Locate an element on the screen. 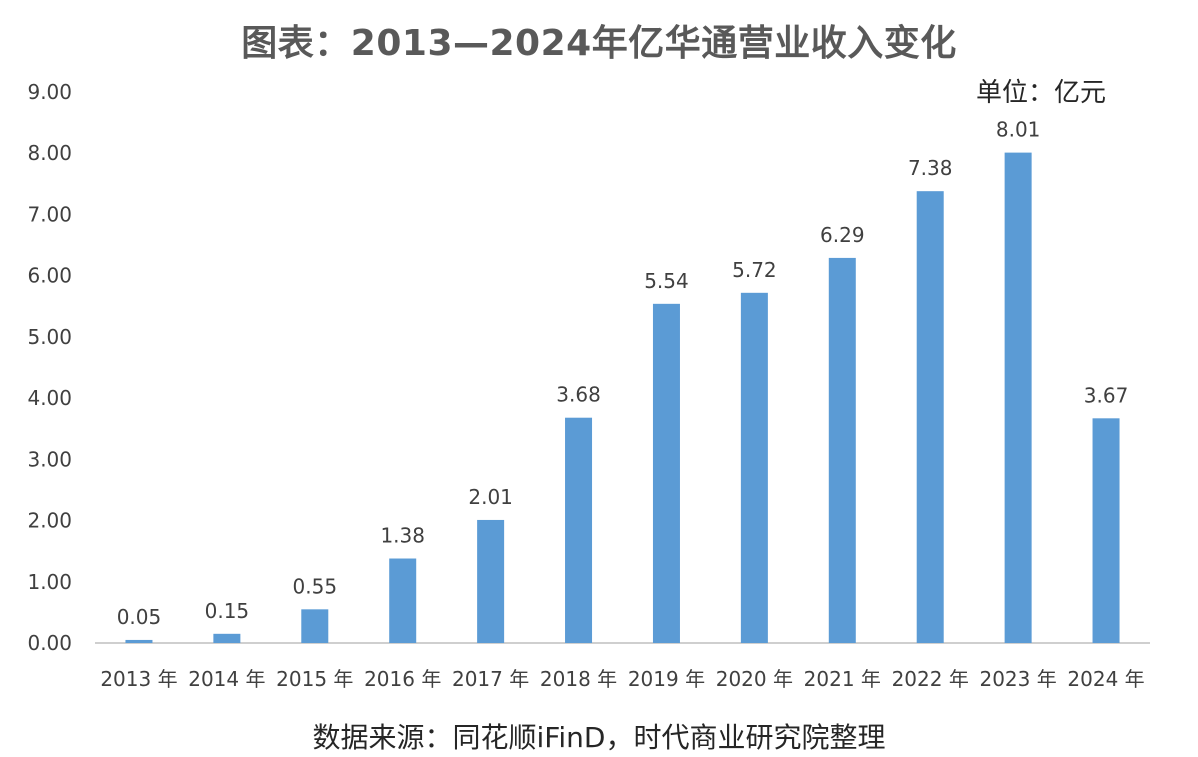 Image resolution: width=1198 pixels, height=757 pixels. y-tick-label: 2.00 is located at coordinates (49, 521).